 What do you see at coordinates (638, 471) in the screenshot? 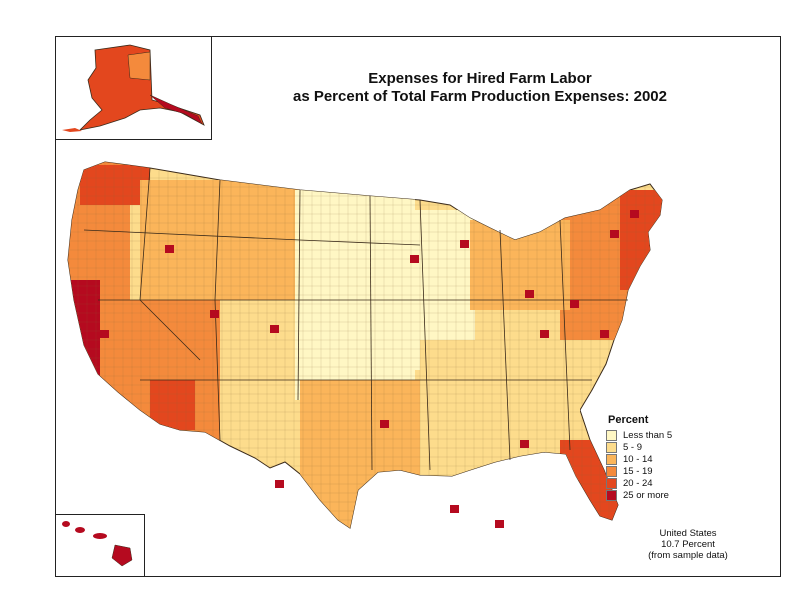
I see `legend-label: 15 - 19` at bounding box center [638, 471].